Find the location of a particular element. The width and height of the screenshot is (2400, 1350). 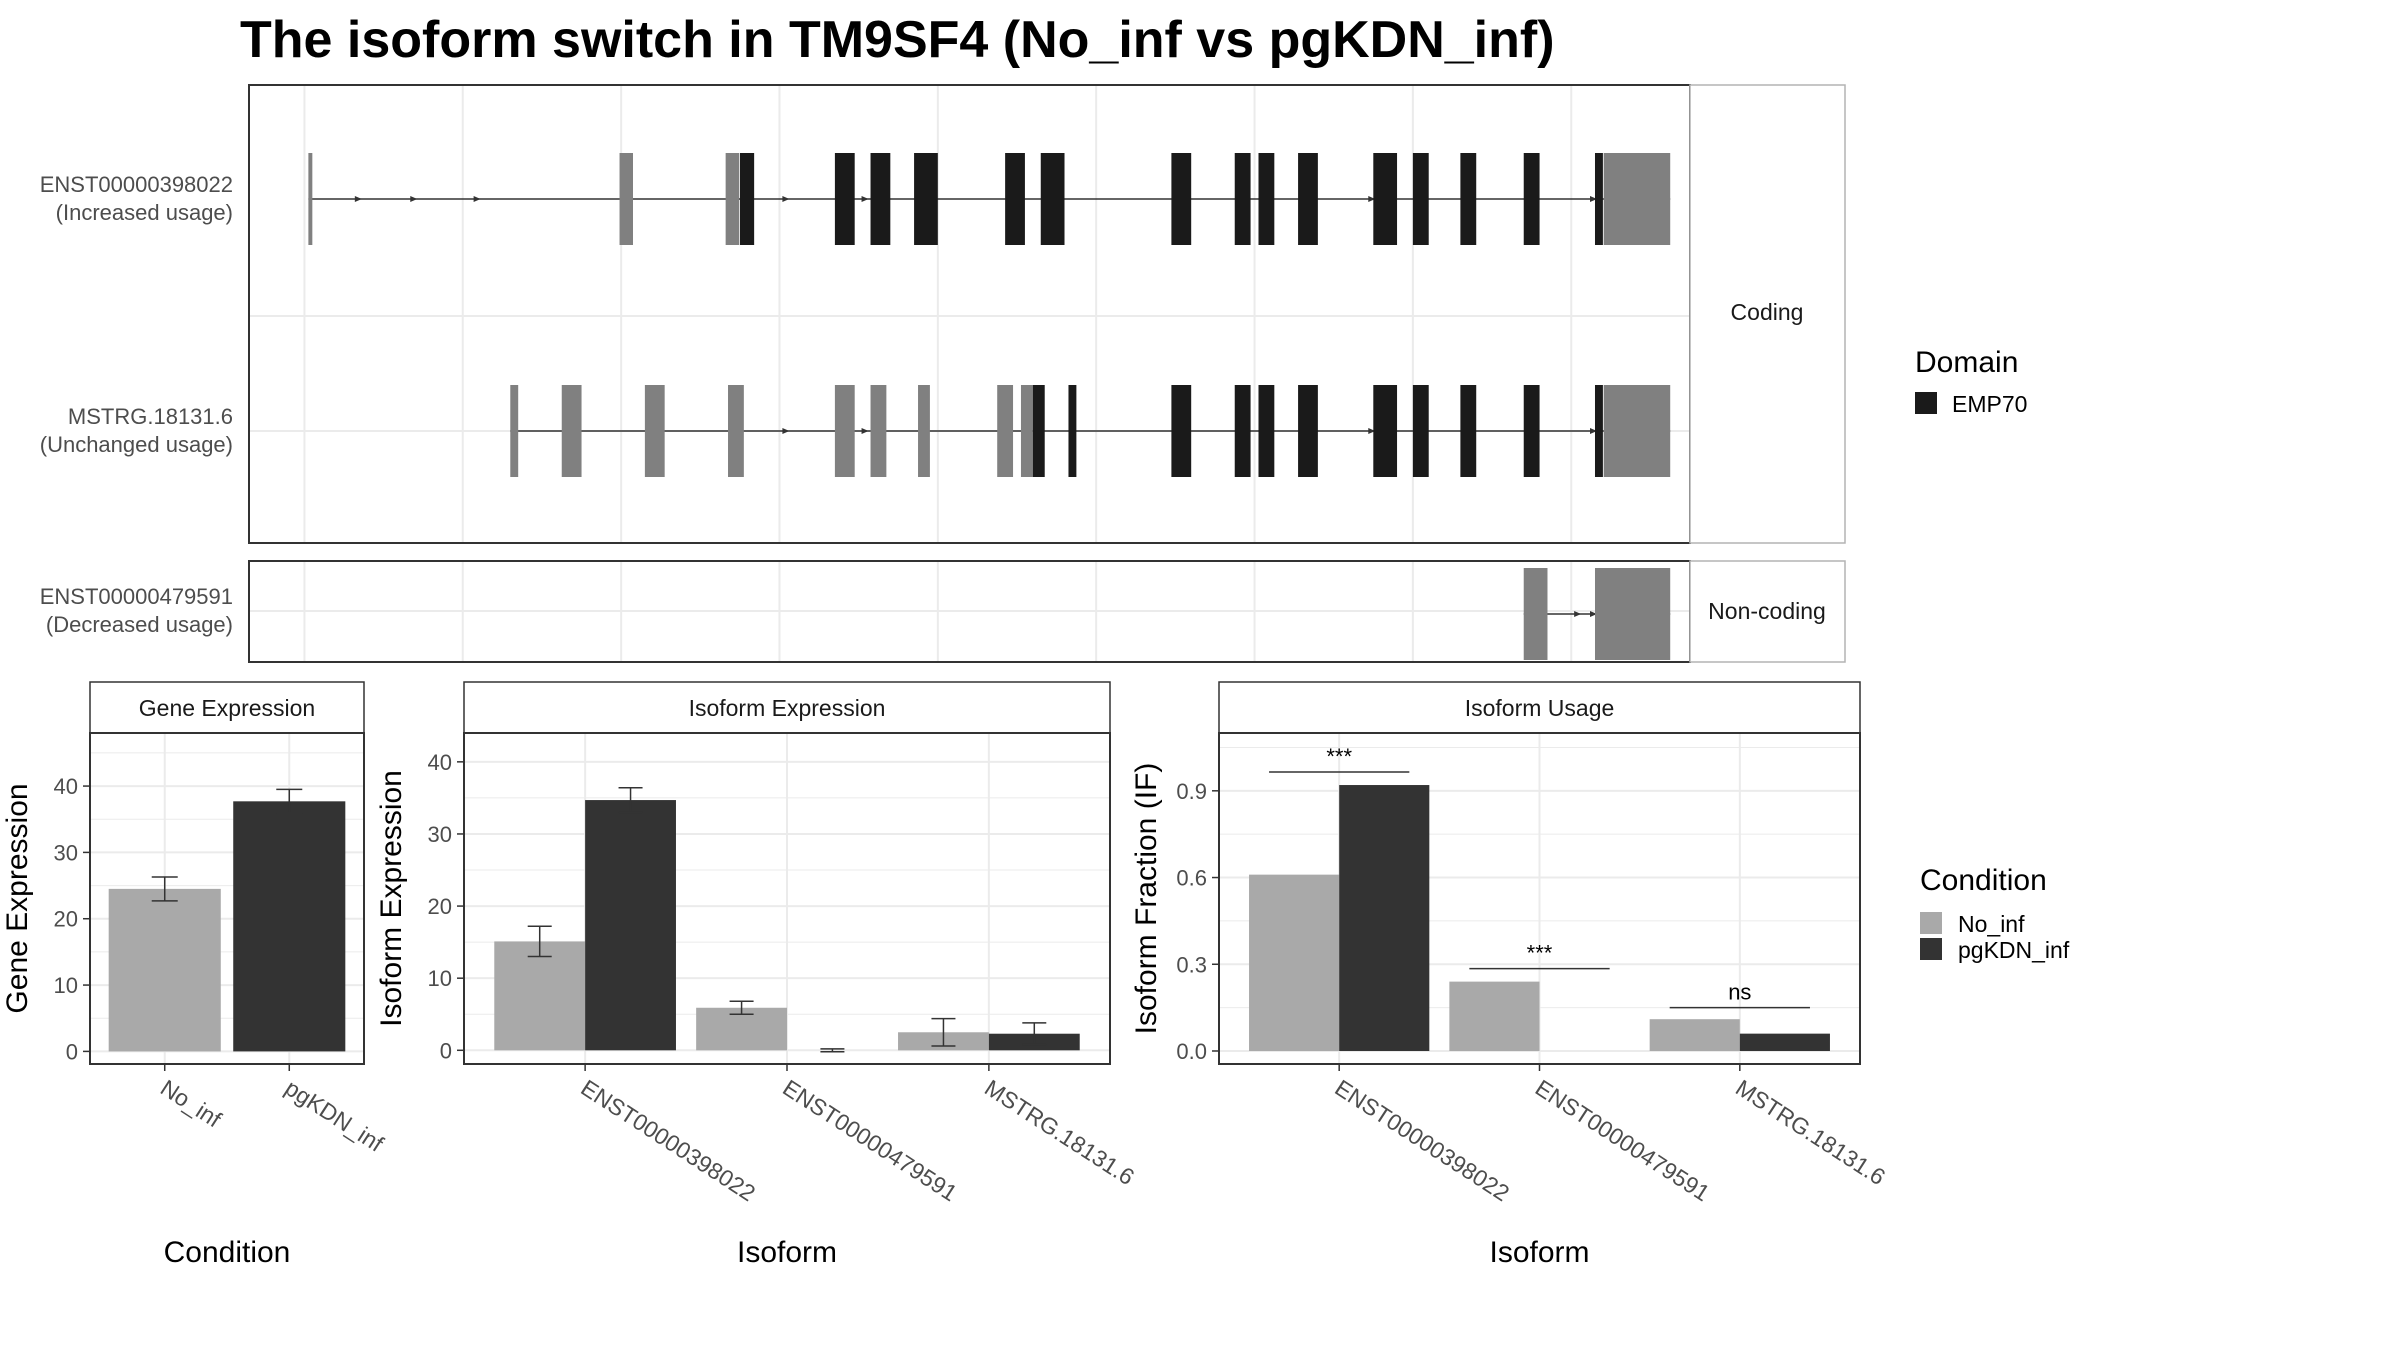

panel-border is located at coordinates (227, 898).